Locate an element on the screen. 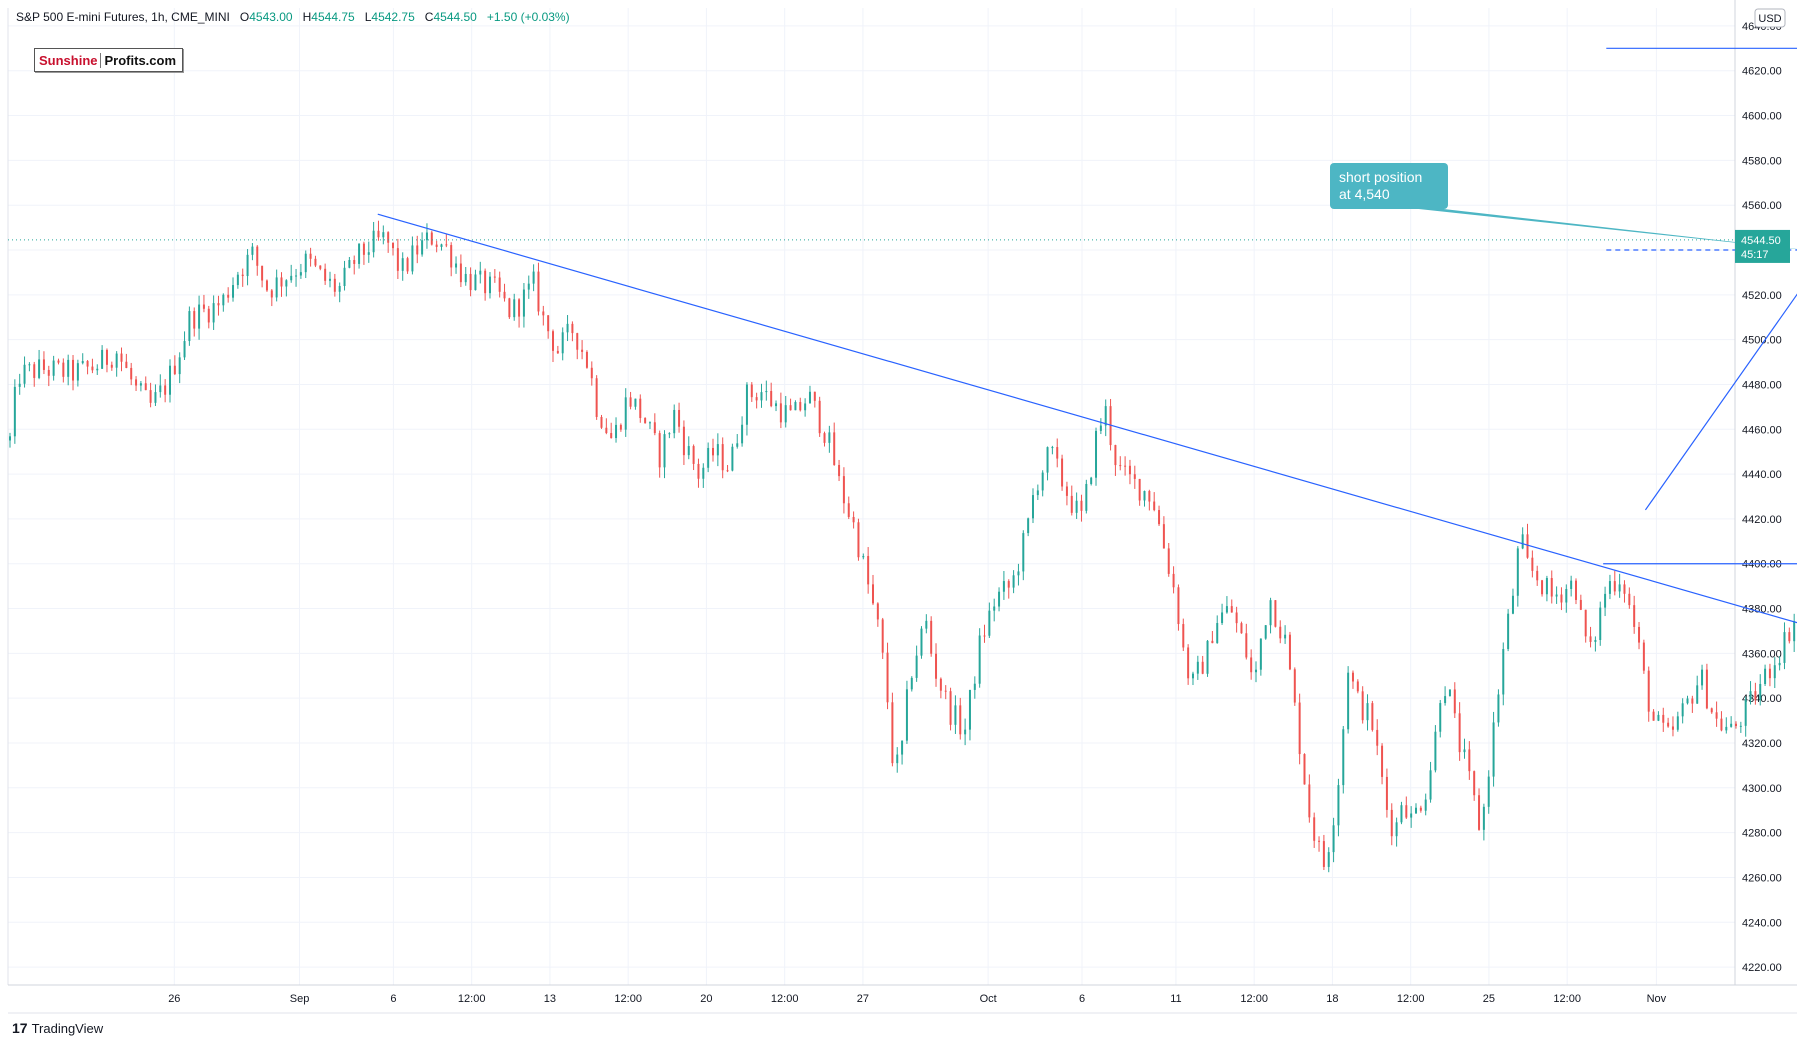  open-value: 4543.00 is located at coordinates (271, 17).